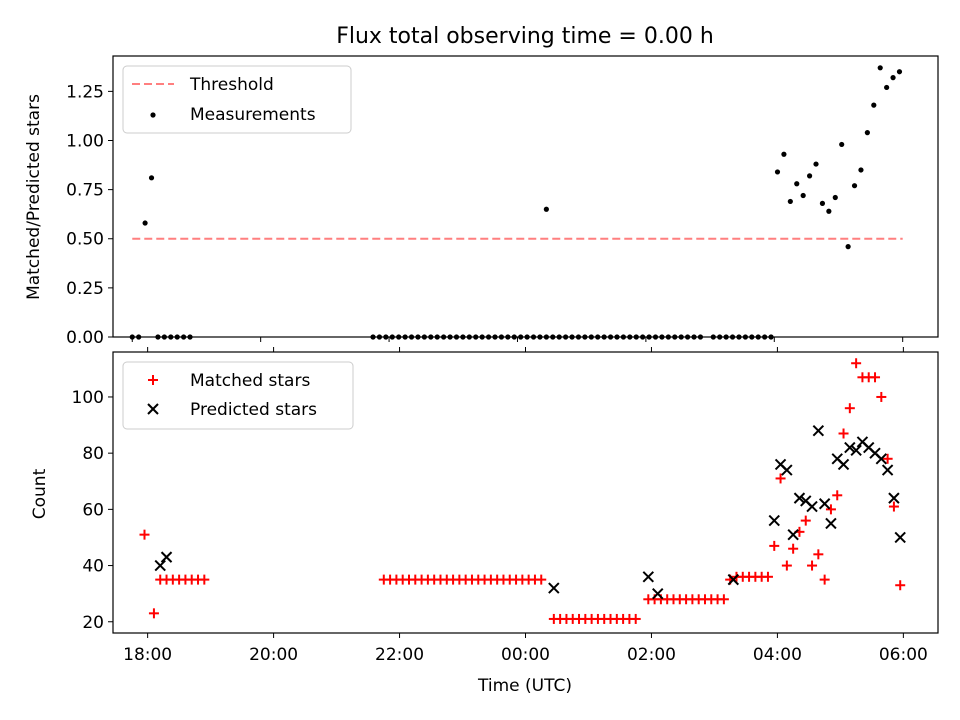 The image size is (960, 720). What do you see at coordinates (903, 655) in the screenshot?
I see `x-tick-label: 06:00` at bounding box center [903, 655].